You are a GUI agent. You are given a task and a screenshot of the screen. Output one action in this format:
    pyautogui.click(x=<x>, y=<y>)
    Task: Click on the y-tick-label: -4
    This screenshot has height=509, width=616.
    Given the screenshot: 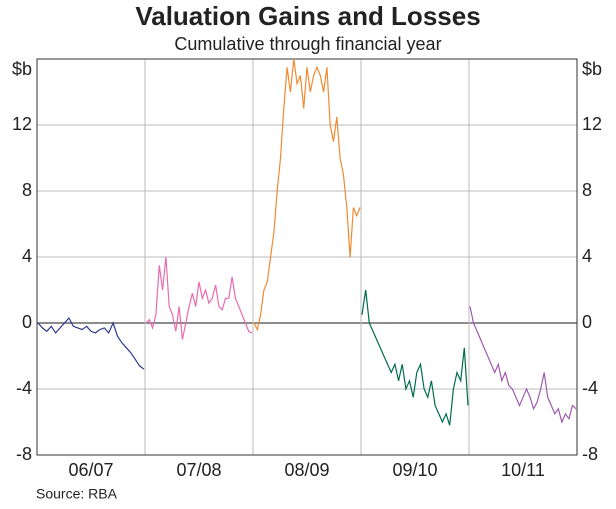 What is the action you would take?
    pyautogui.click(x=24, y=388)
    